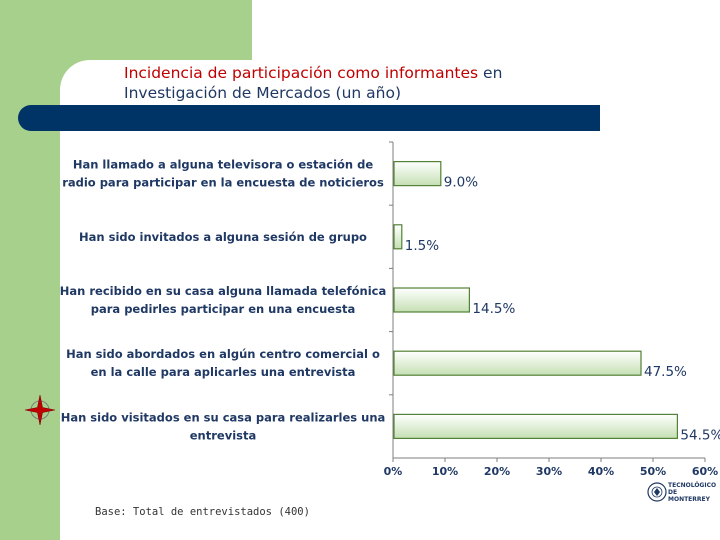 Image resolution: width=720 pixels, height=540 pixels. What do you see at coordinates (263, 93) in the screenshot?
I see `title-line-2: Investigación de Mercados (un año)` at bounding box center [263, 93].